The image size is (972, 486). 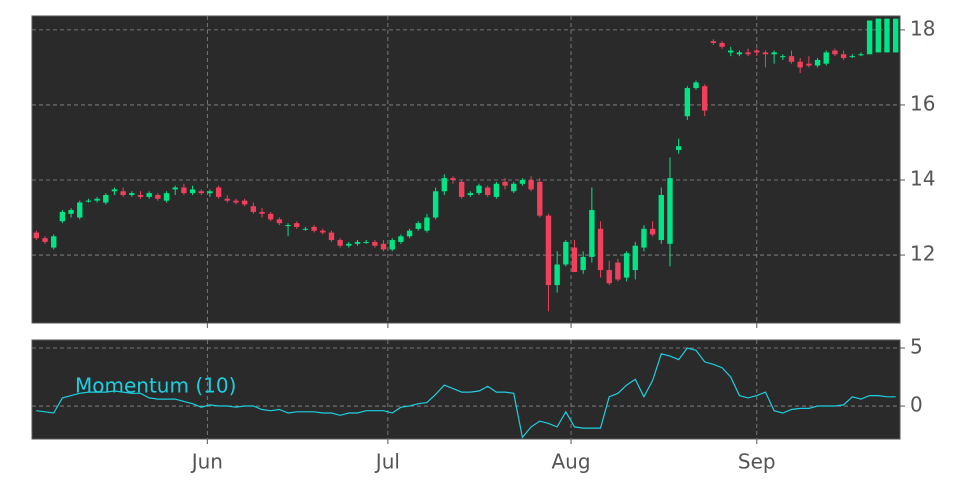 What do you see at coordinates (916, 347) in the screenshot?
I see `y-tick-label: 5` at bounding box center [916, 347].